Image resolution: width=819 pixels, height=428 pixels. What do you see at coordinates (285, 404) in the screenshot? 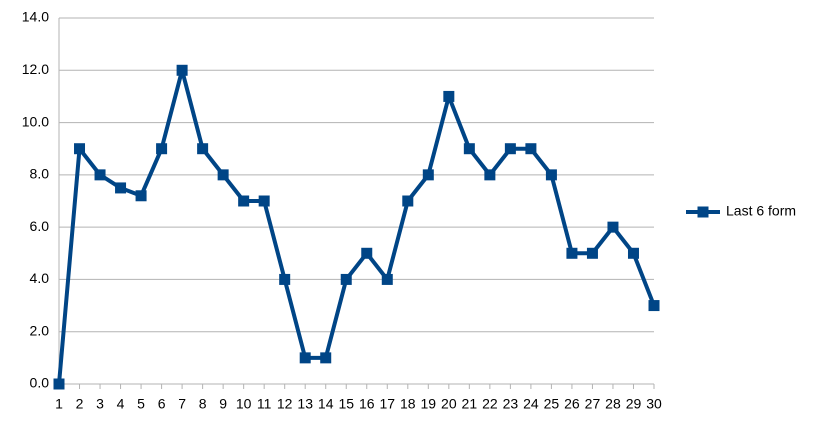
I see `x-tick-label: 12` at bounding box center [285, 404].